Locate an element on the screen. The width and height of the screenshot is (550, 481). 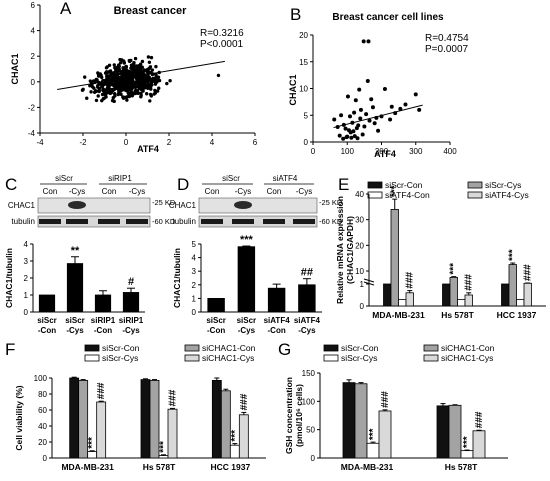
x-tick-label: siScr is located at coordinates (247, 320).